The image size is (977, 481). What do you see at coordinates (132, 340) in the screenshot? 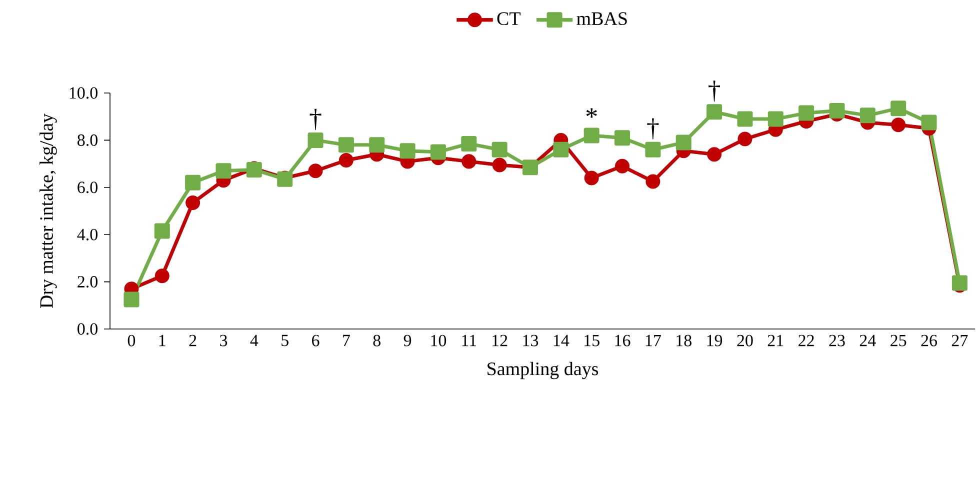
I see `x-tick-label: 0` at bounding box center [132, 340].